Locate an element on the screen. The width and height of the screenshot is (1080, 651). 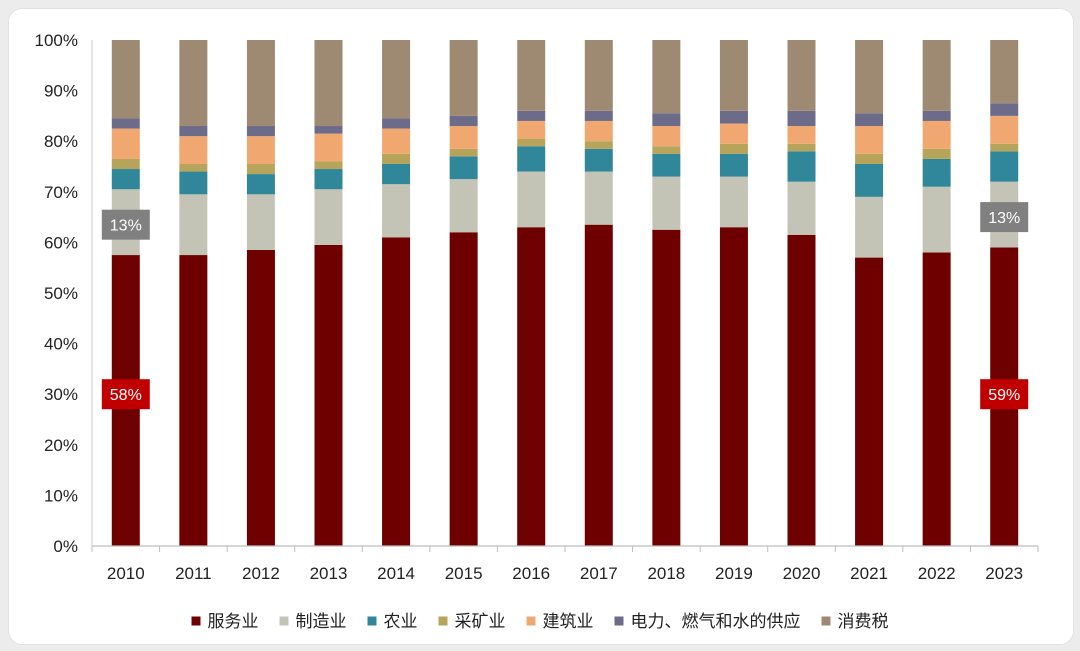
x-tick-label: 2023 is located at coordinates (1004, 573).